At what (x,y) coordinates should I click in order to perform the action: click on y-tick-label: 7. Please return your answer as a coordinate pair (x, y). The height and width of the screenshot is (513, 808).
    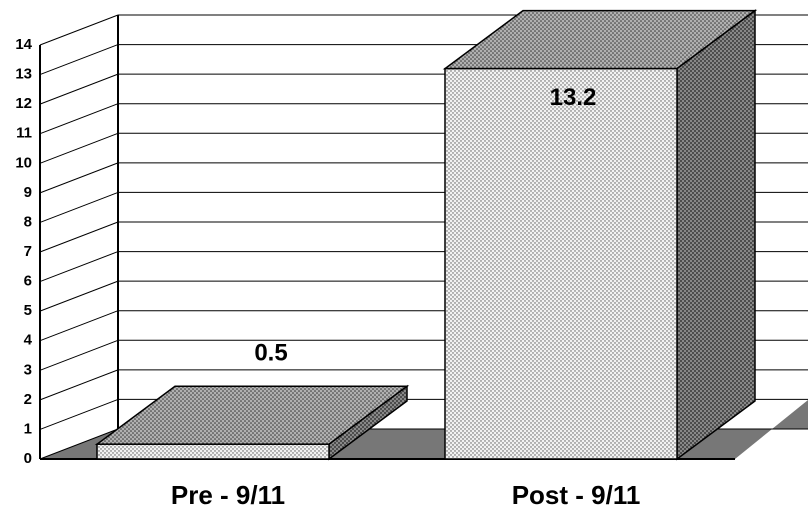
    Looking at the image, I should click on (28, 251).